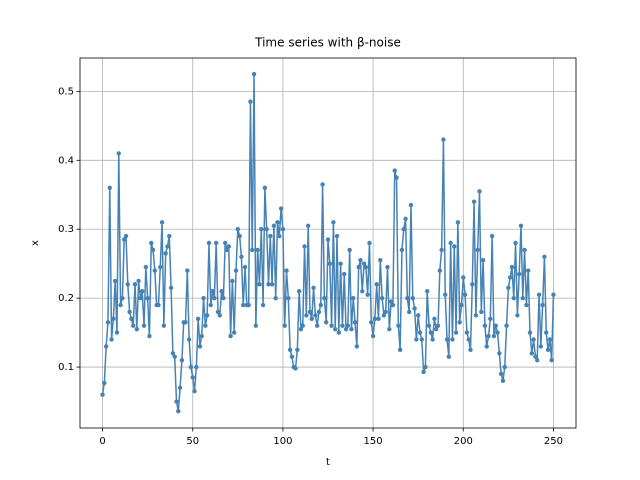 This screenshot has height=480, width=640. Describe the element at coordinates (66, 229) in the screenshot. I see `y-tick-label: 0.3` at that location.